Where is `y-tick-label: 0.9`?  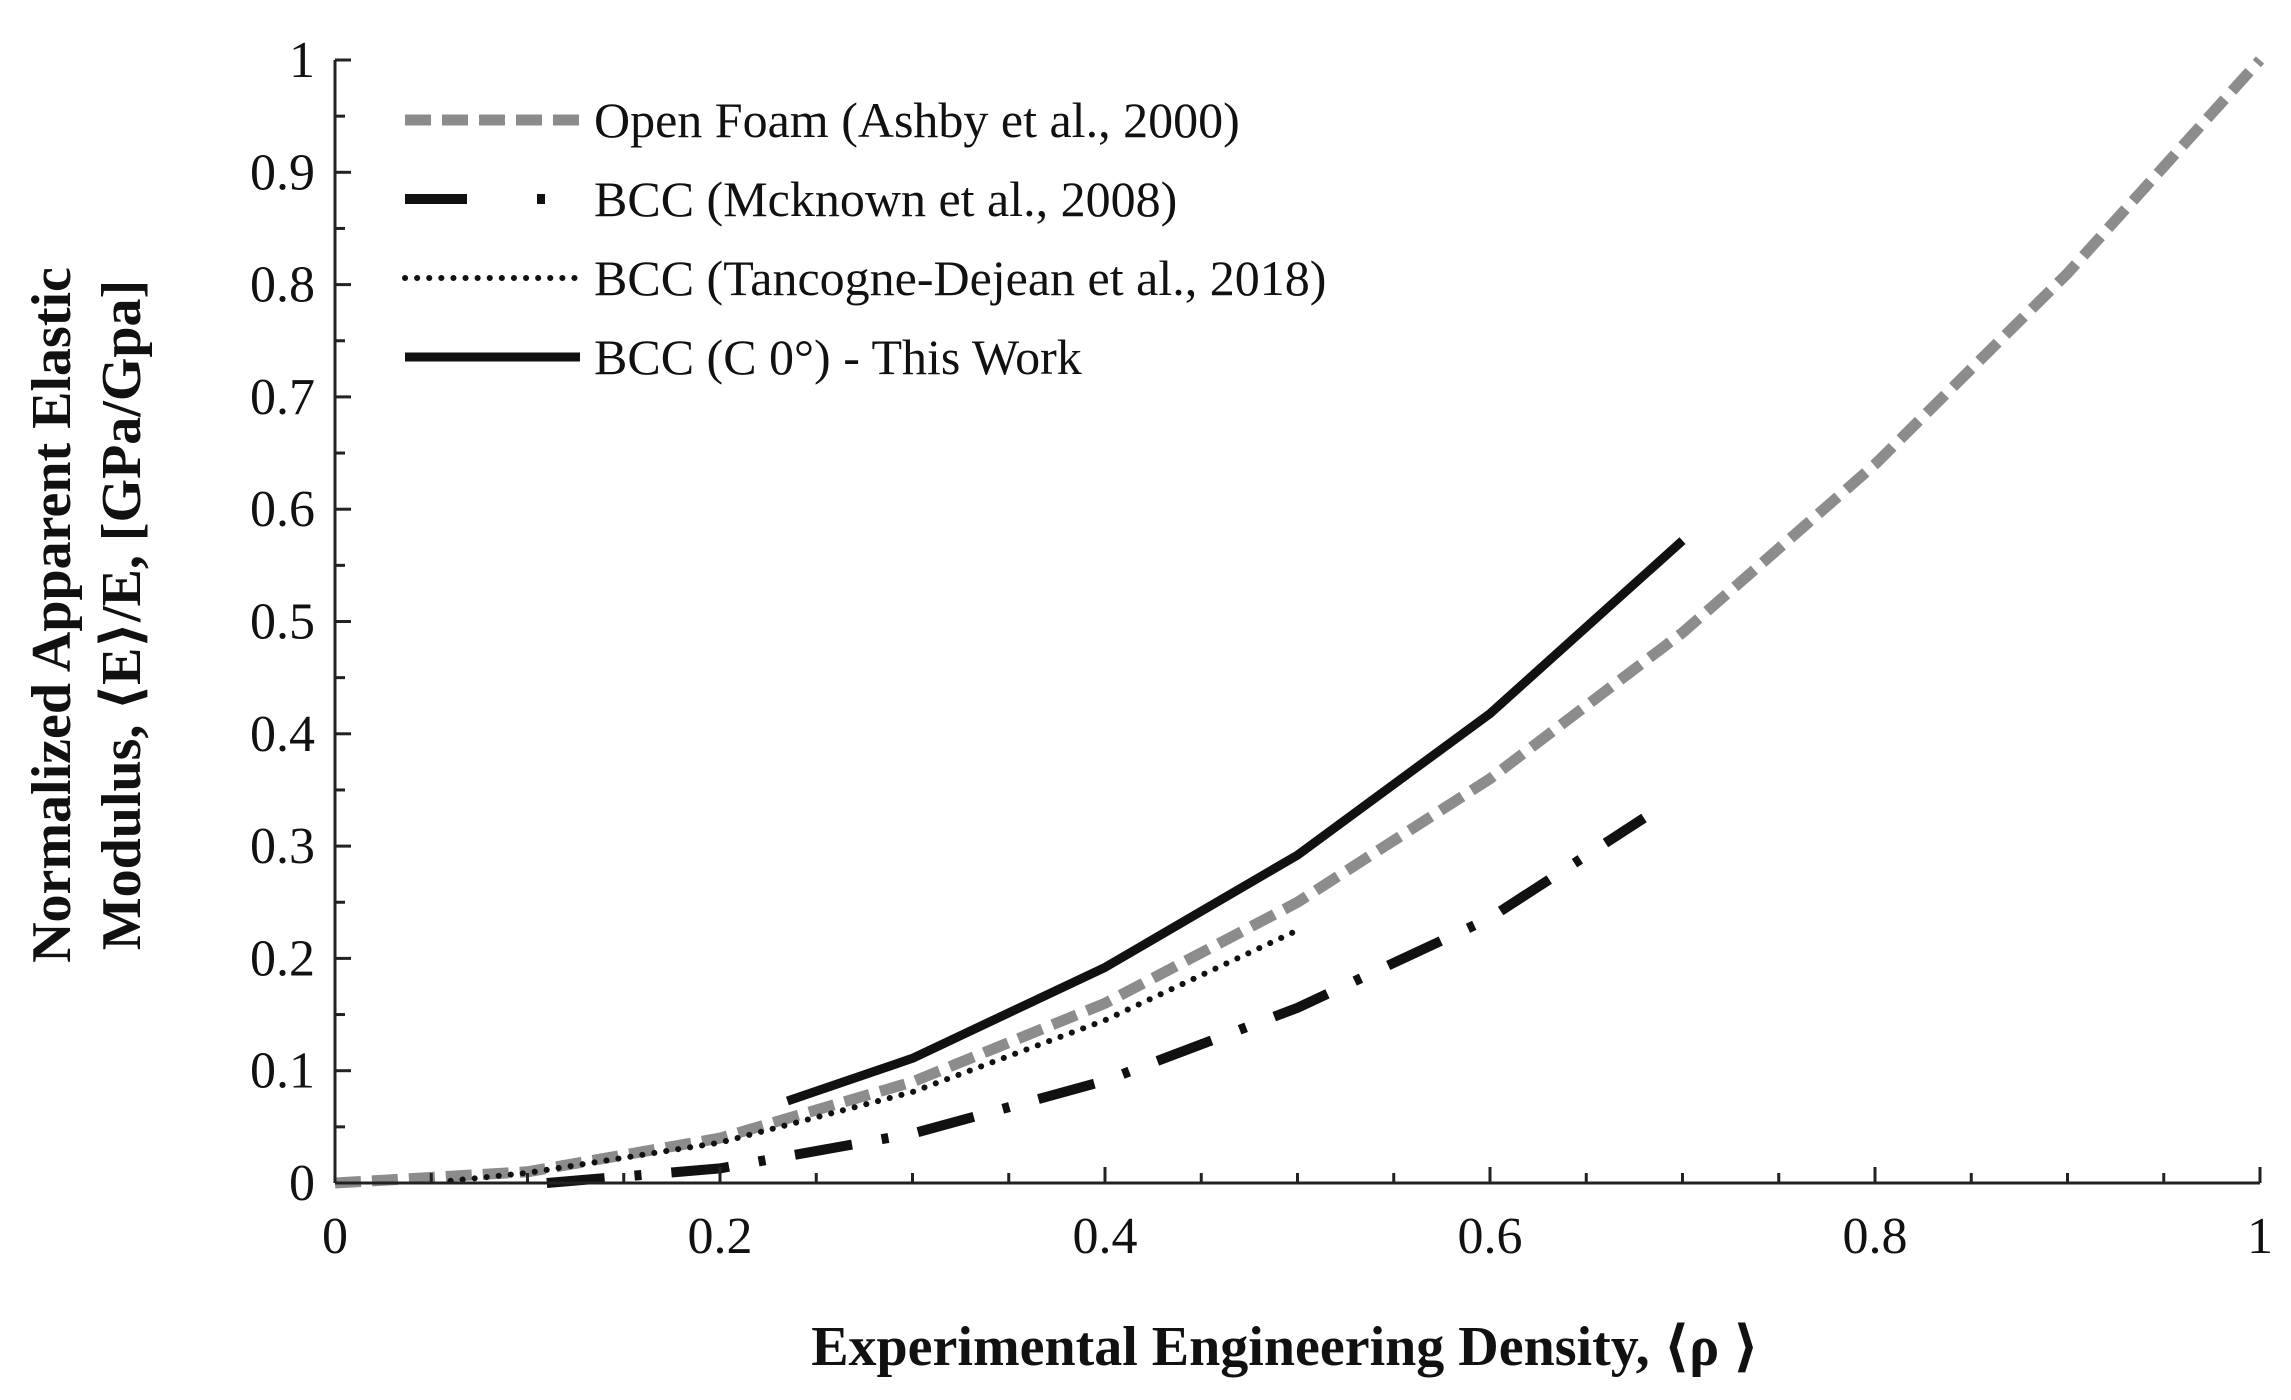 y-tick-label: 0.9 is located at coordinates (282, 172).